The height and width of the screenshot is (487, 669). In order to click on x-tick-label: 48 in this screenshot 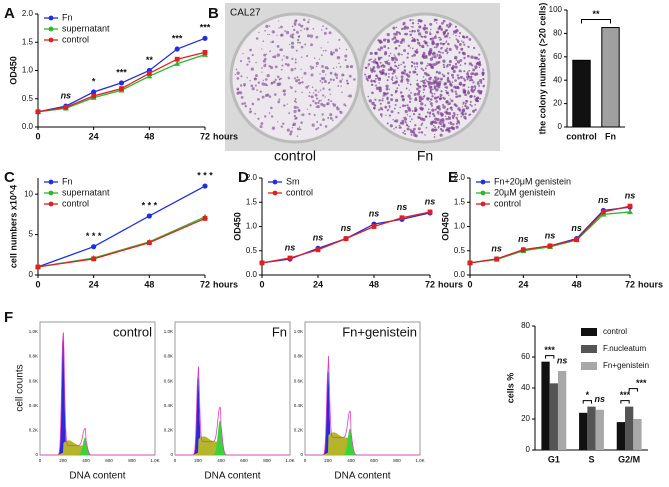, I will do `click(149, 284)`.